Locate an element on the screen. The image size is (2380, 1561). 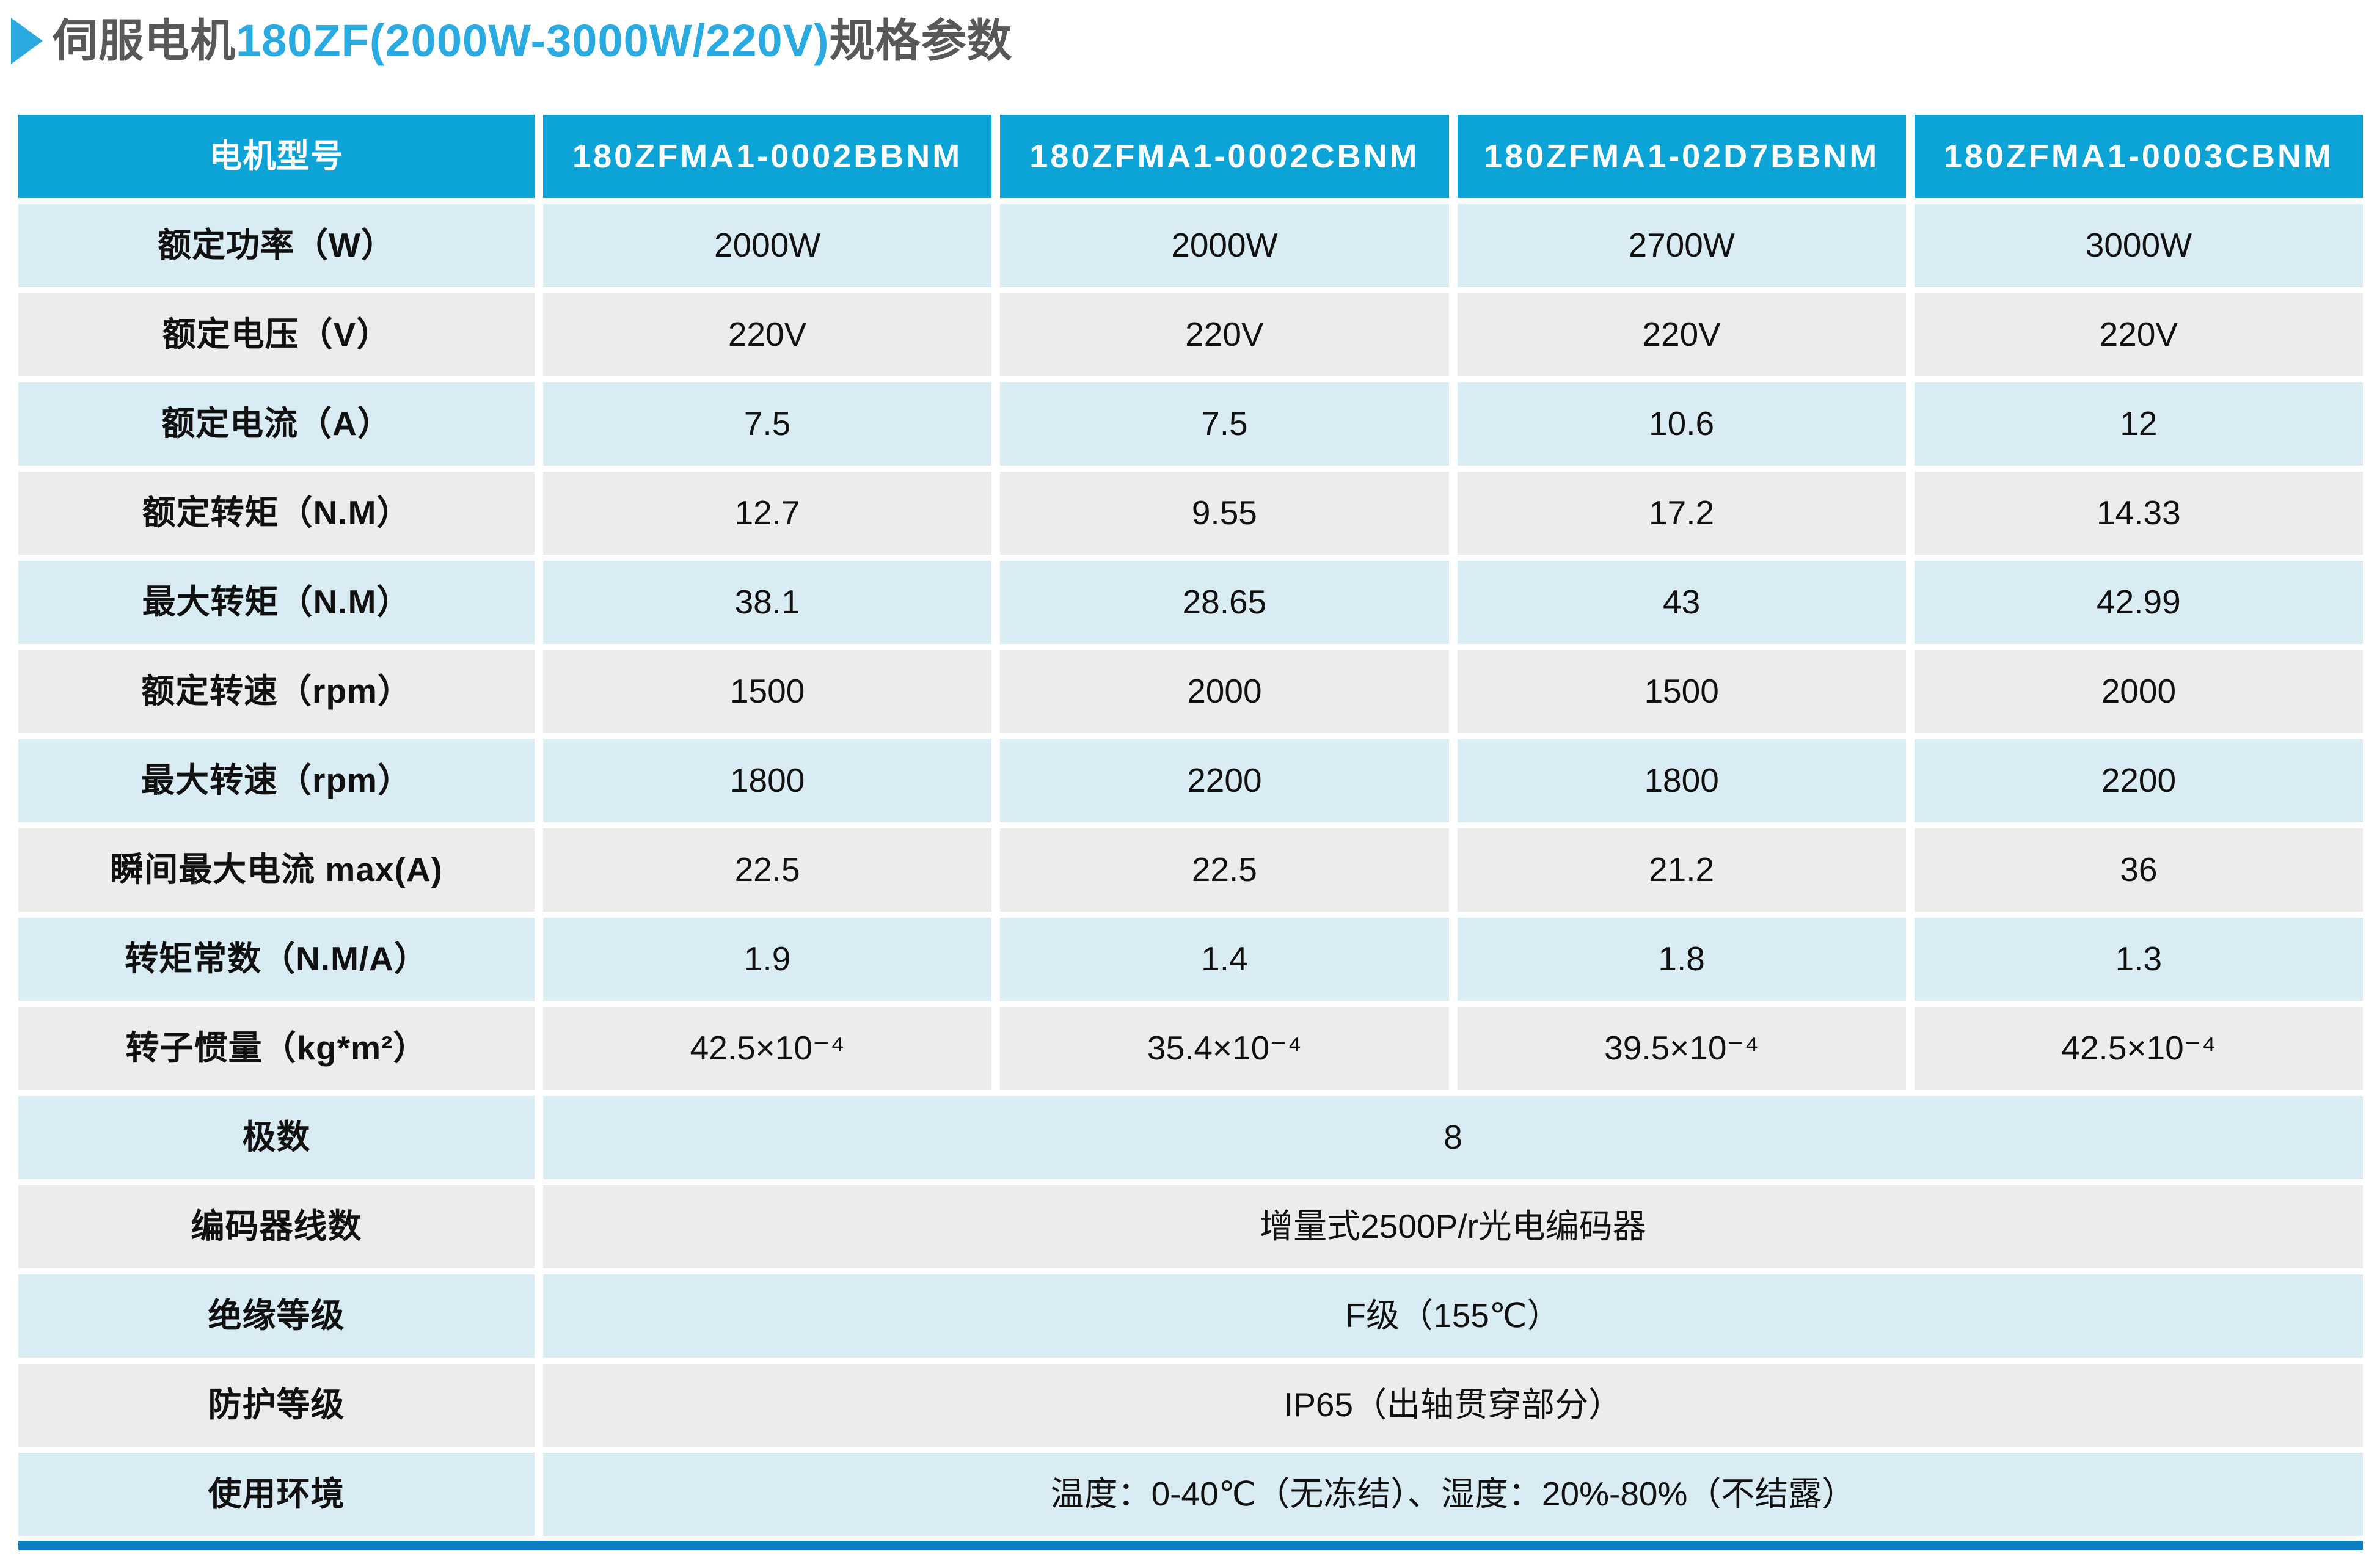
value-cell: 10.6 is located at coordinates (1681, 424).